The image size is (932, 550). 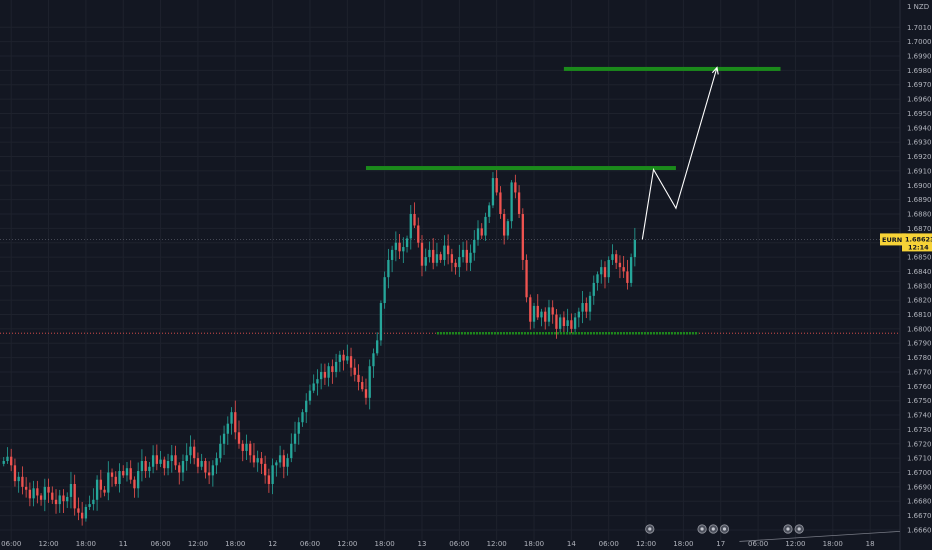 I want to click on price-tick-label: 1.70100, so click(x=919, y=28).